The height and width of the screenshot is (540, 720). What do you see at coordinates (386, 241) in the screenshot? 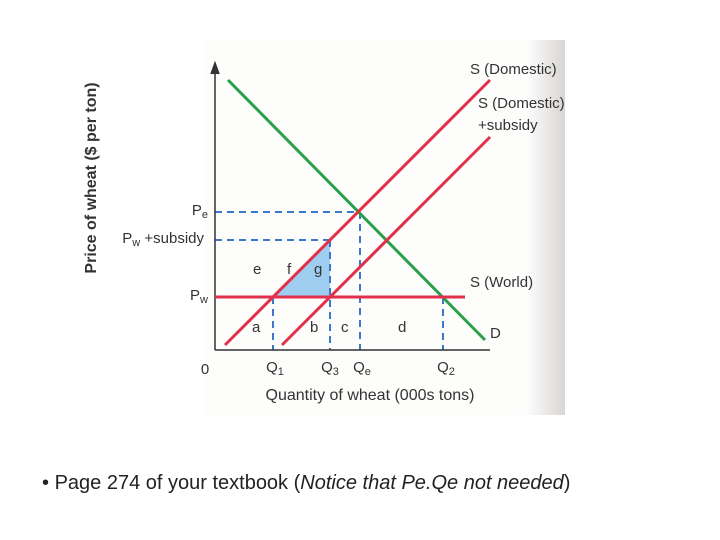
I see `domestic-supply-subsidy` at bounding box center [386, 241].